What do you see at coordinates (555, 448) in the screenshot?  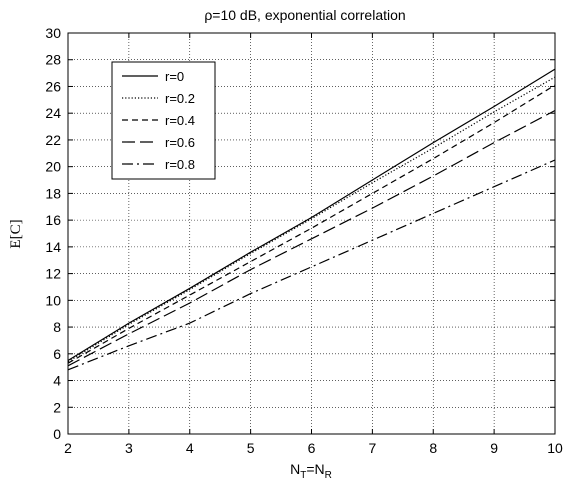 I see `x-tick-label: 10` at bounding box center [555, 448].